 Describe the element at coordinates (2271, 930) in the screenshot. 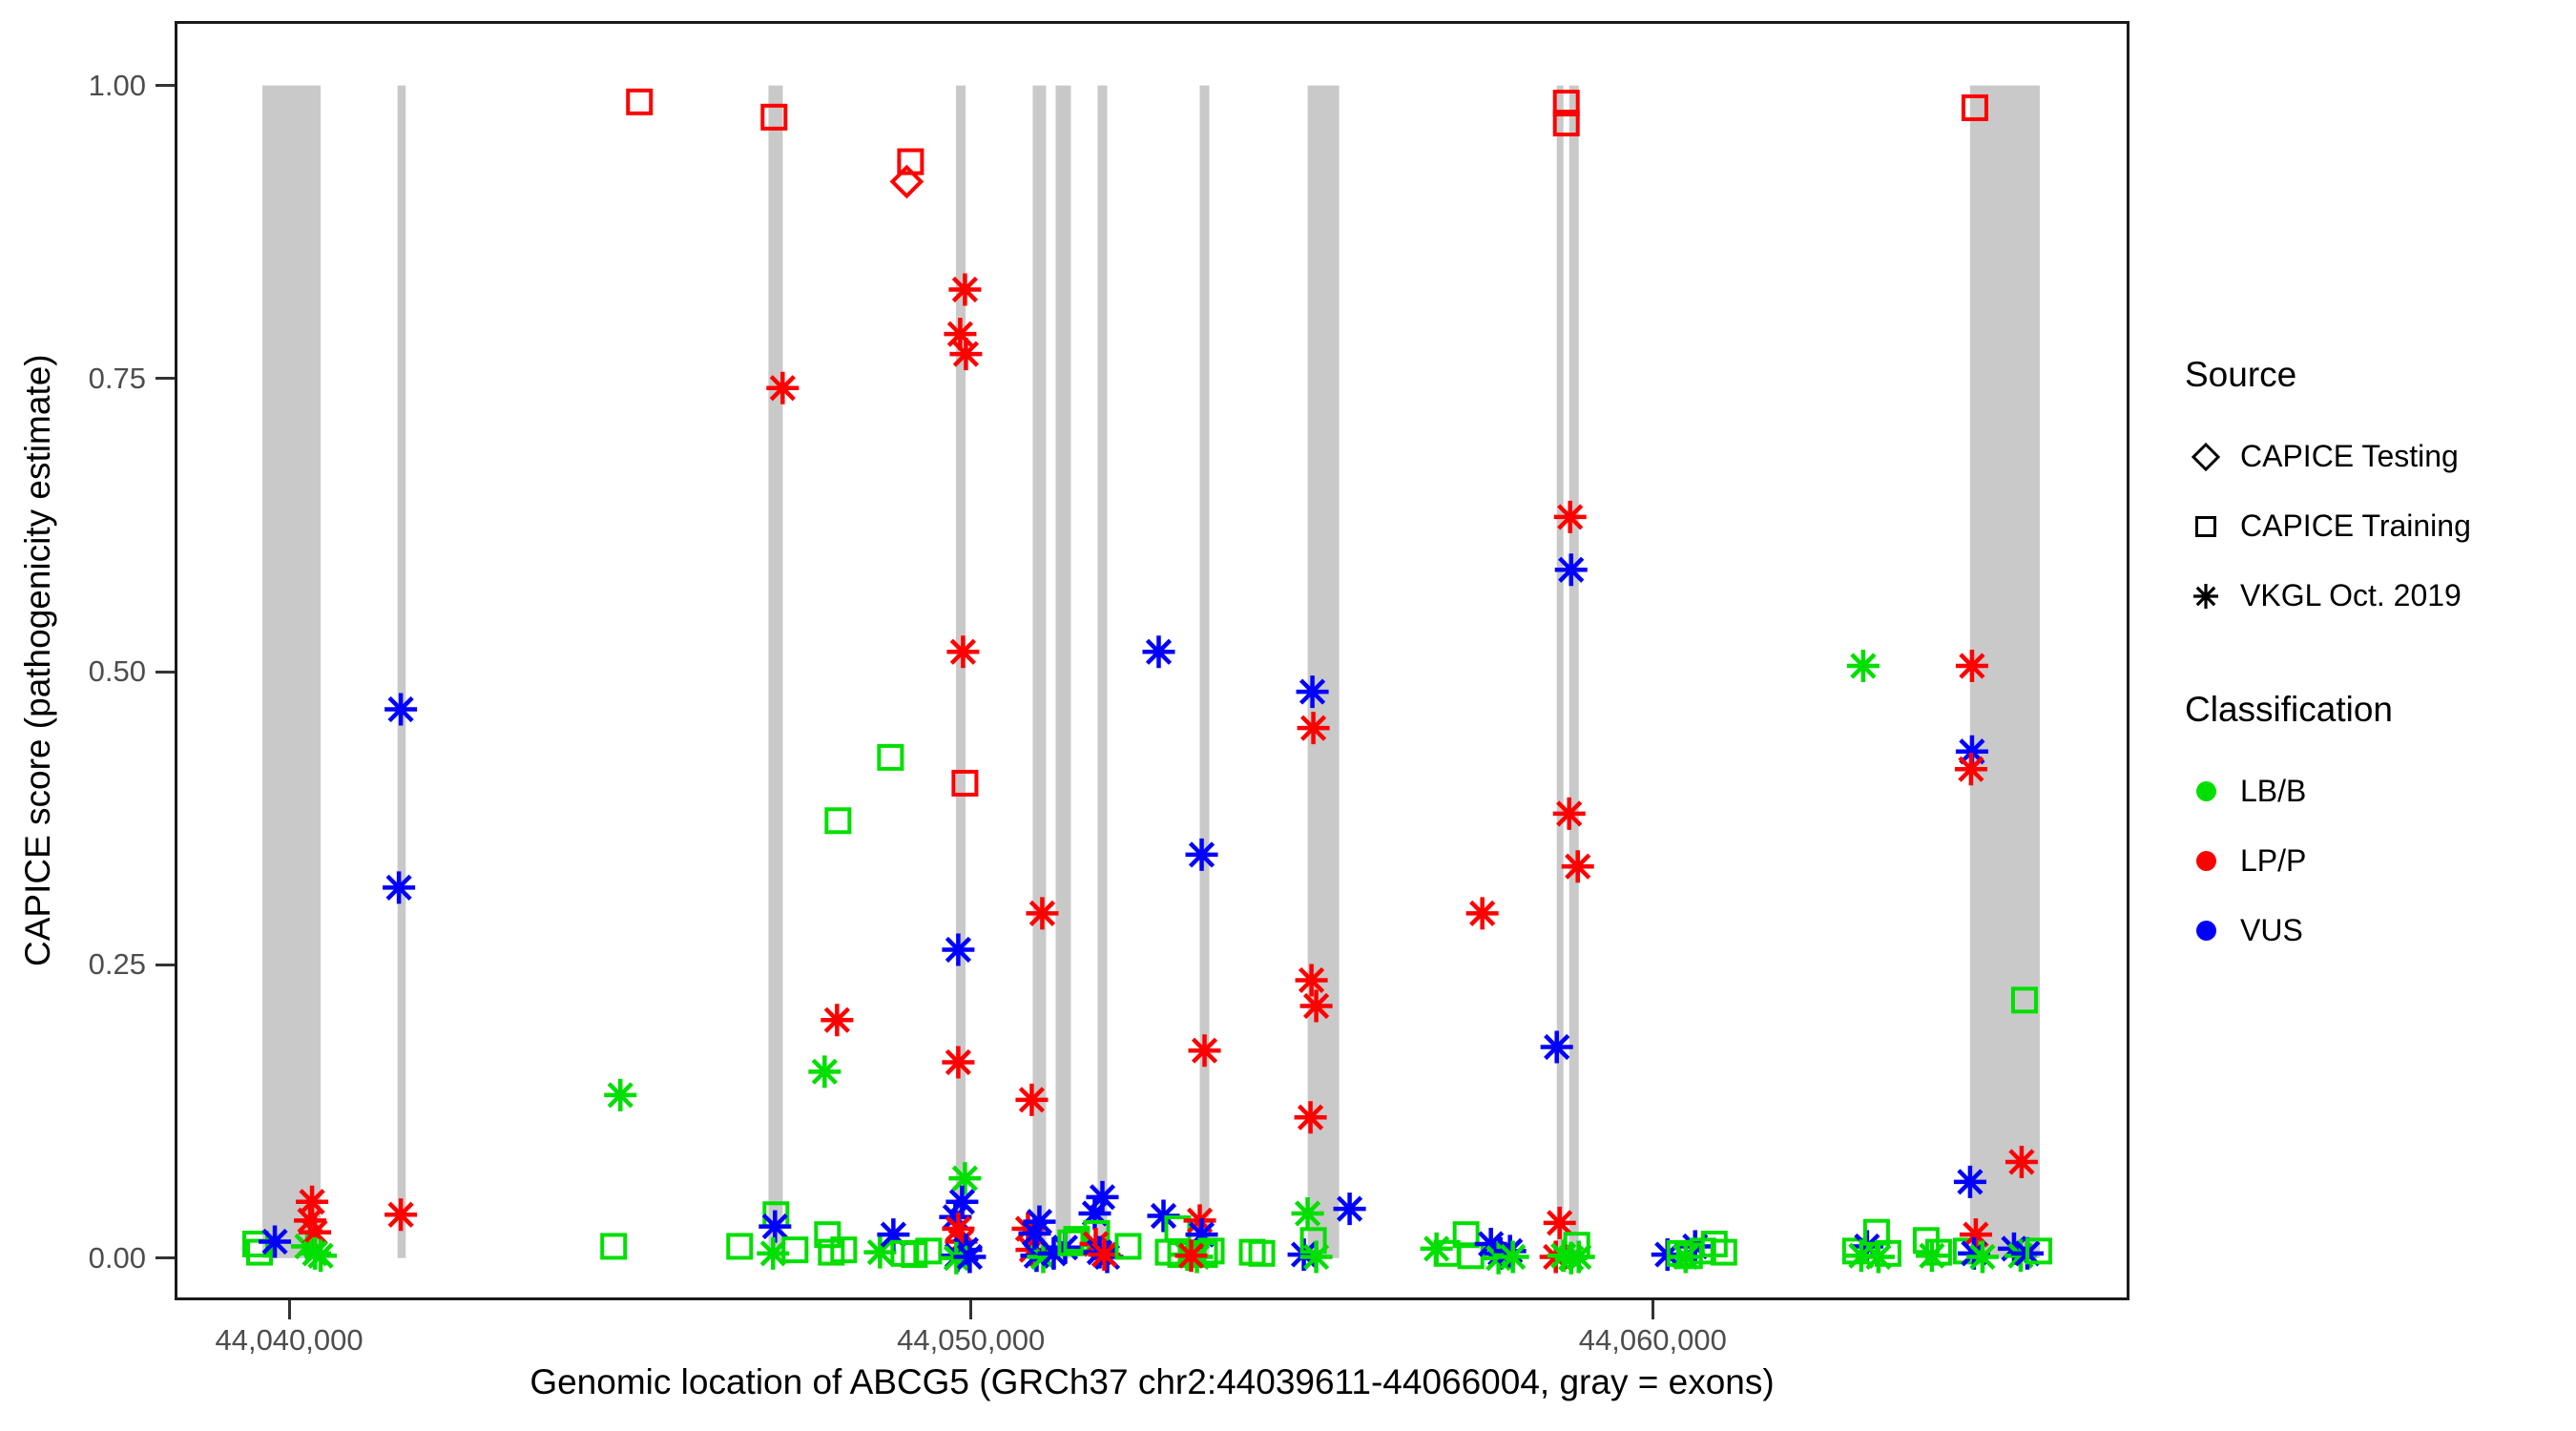

I see `legend-item-label: VUS` at that location.